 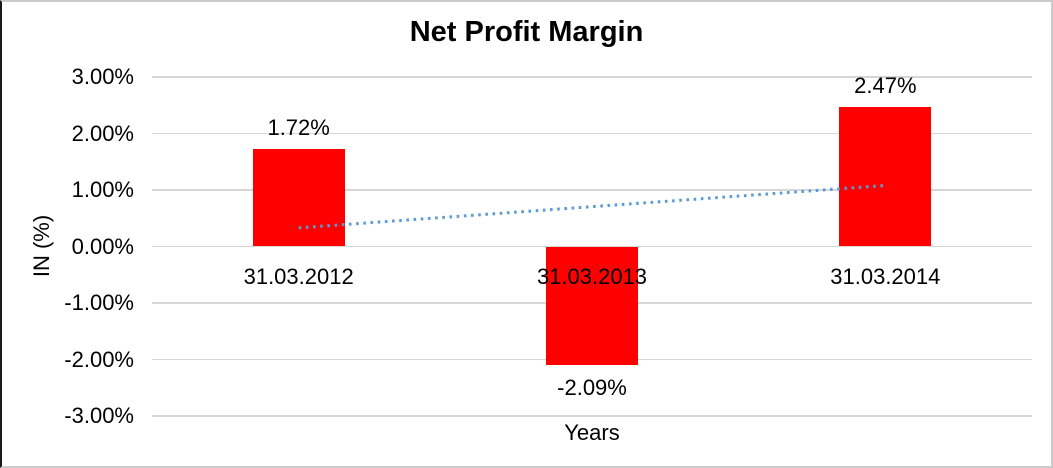 I want to click on y-tick-label: 1.00%, so click(x=102, y=189).